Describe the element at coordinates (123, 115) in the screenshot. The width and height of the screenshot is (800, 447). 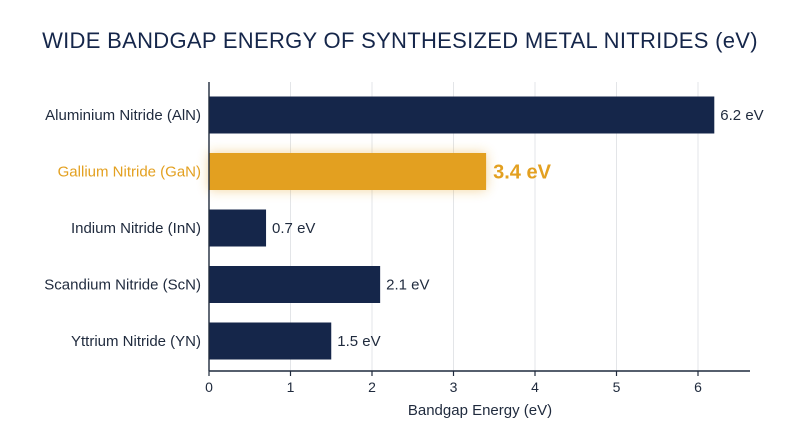
I see `category-label: Aluminium Nitride (AlN)` at that location.